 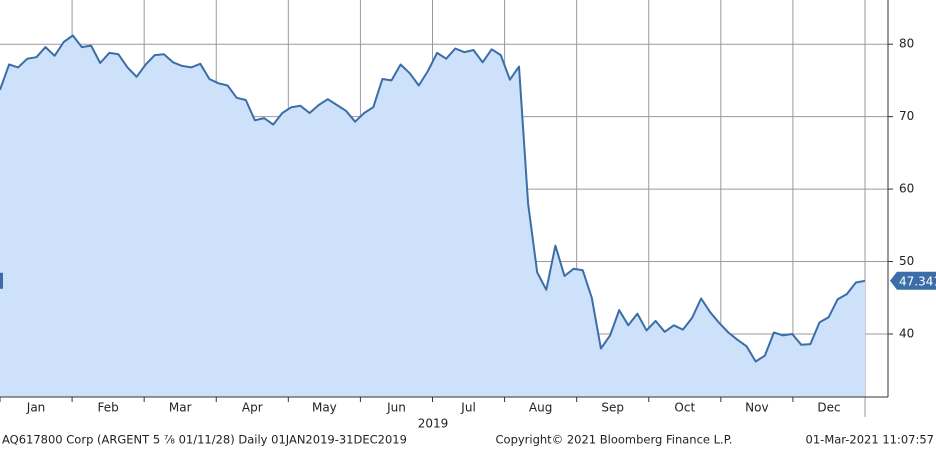 I want to click on footer-right: 01-Mar-2021 11:07:57, so click(x=870, y=440).